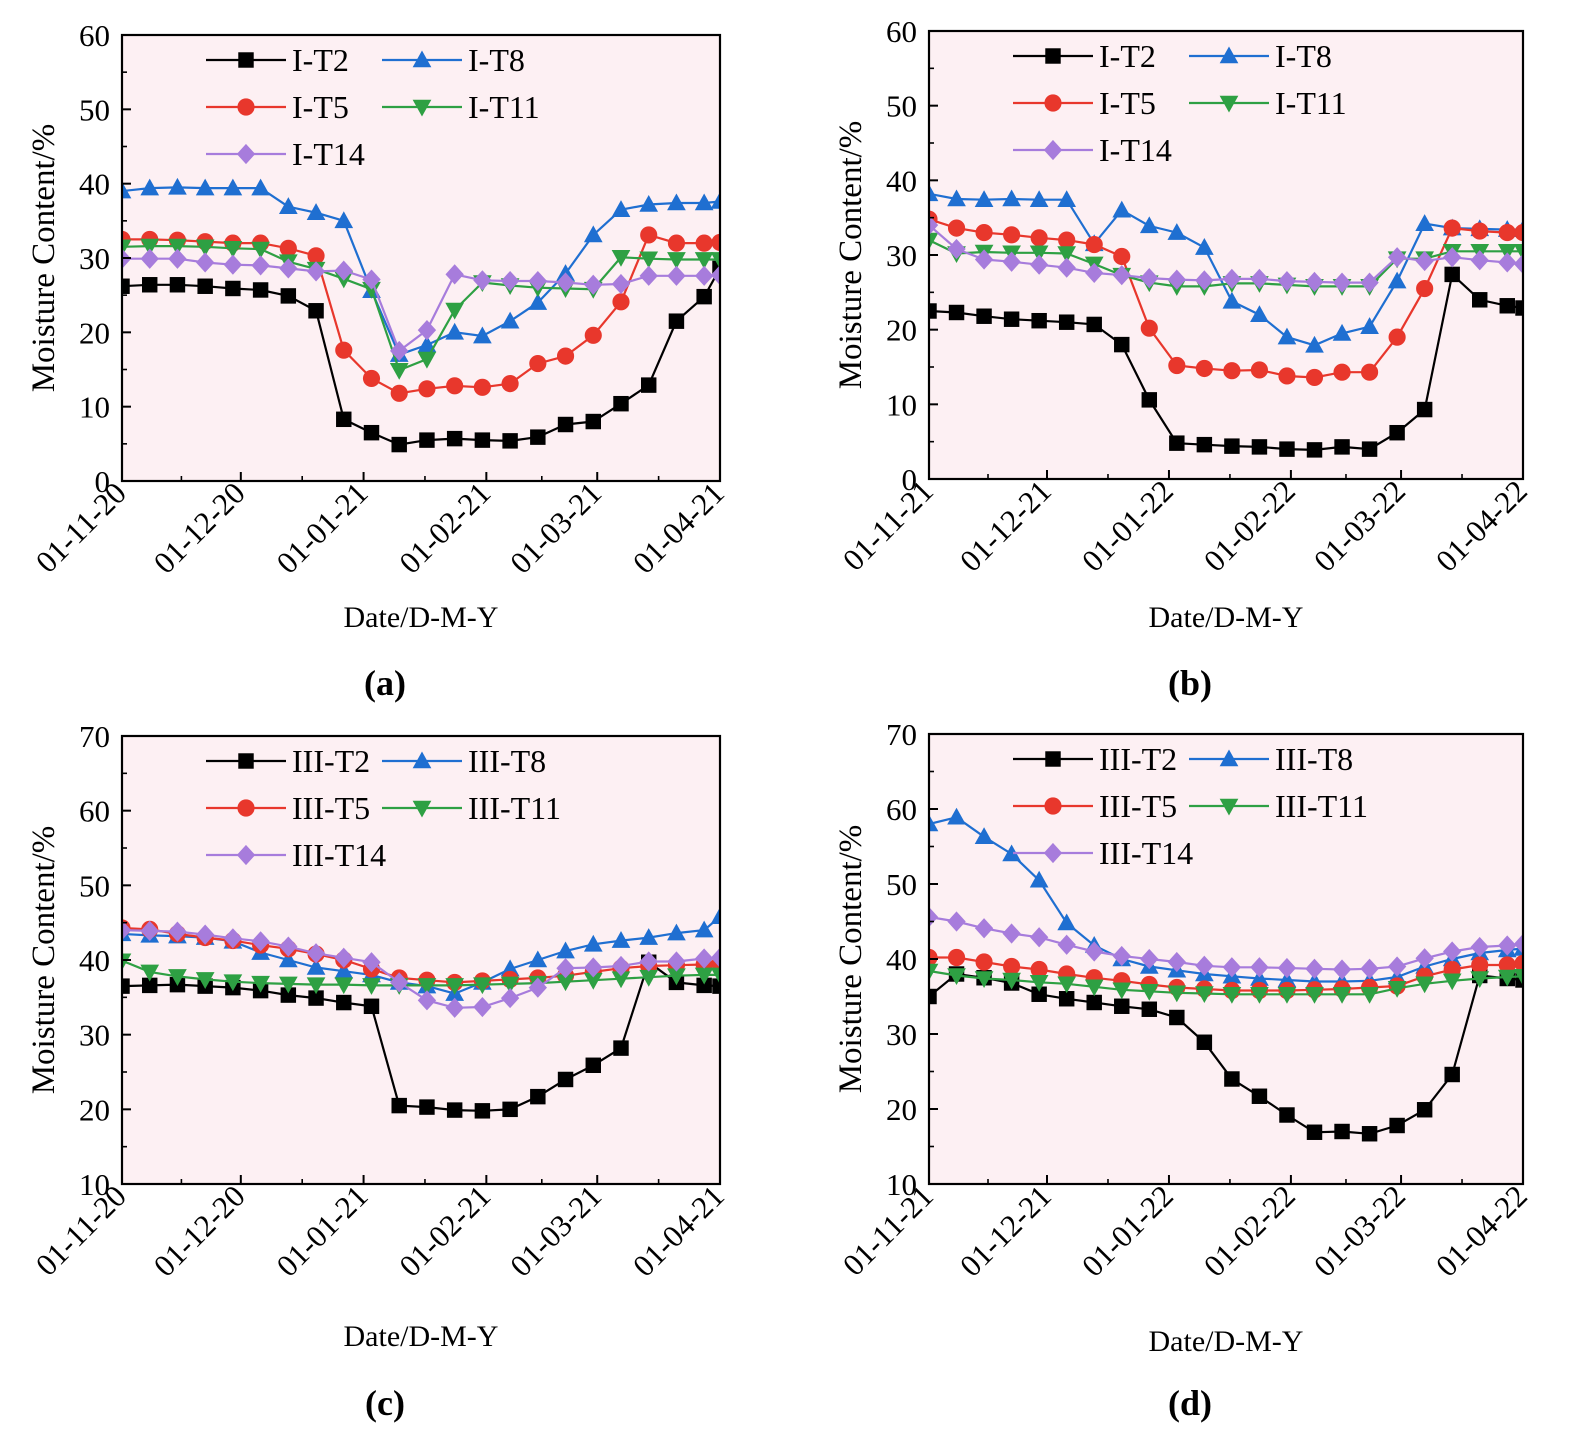  Describe the element at coordinates (507, 761) in the screenshot. I see `legend-label: III-T8` at that location.